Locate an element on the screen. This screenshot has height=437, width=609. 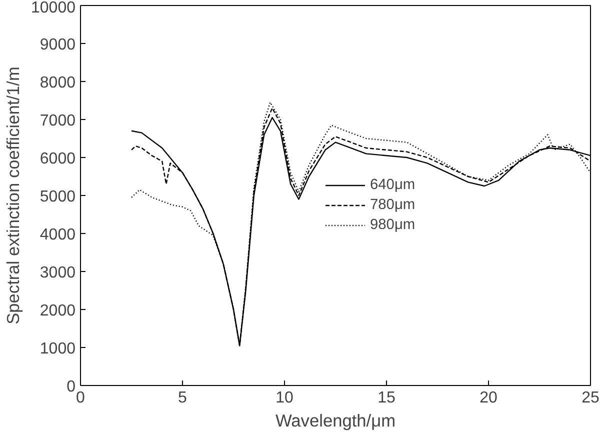
x-axis-title: Wavelength/μm is located at coordinates (335, 420).